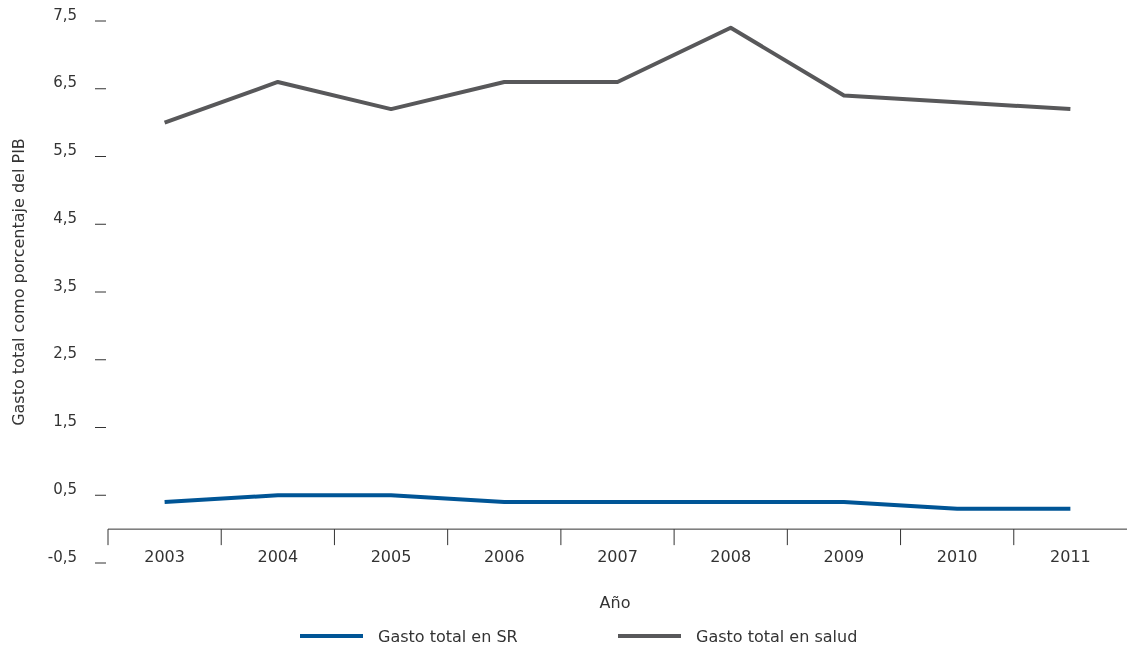  Describe the element at coordinates (65, 421) in the screenshot. I see `y-tick-label: 1,5` at that location.